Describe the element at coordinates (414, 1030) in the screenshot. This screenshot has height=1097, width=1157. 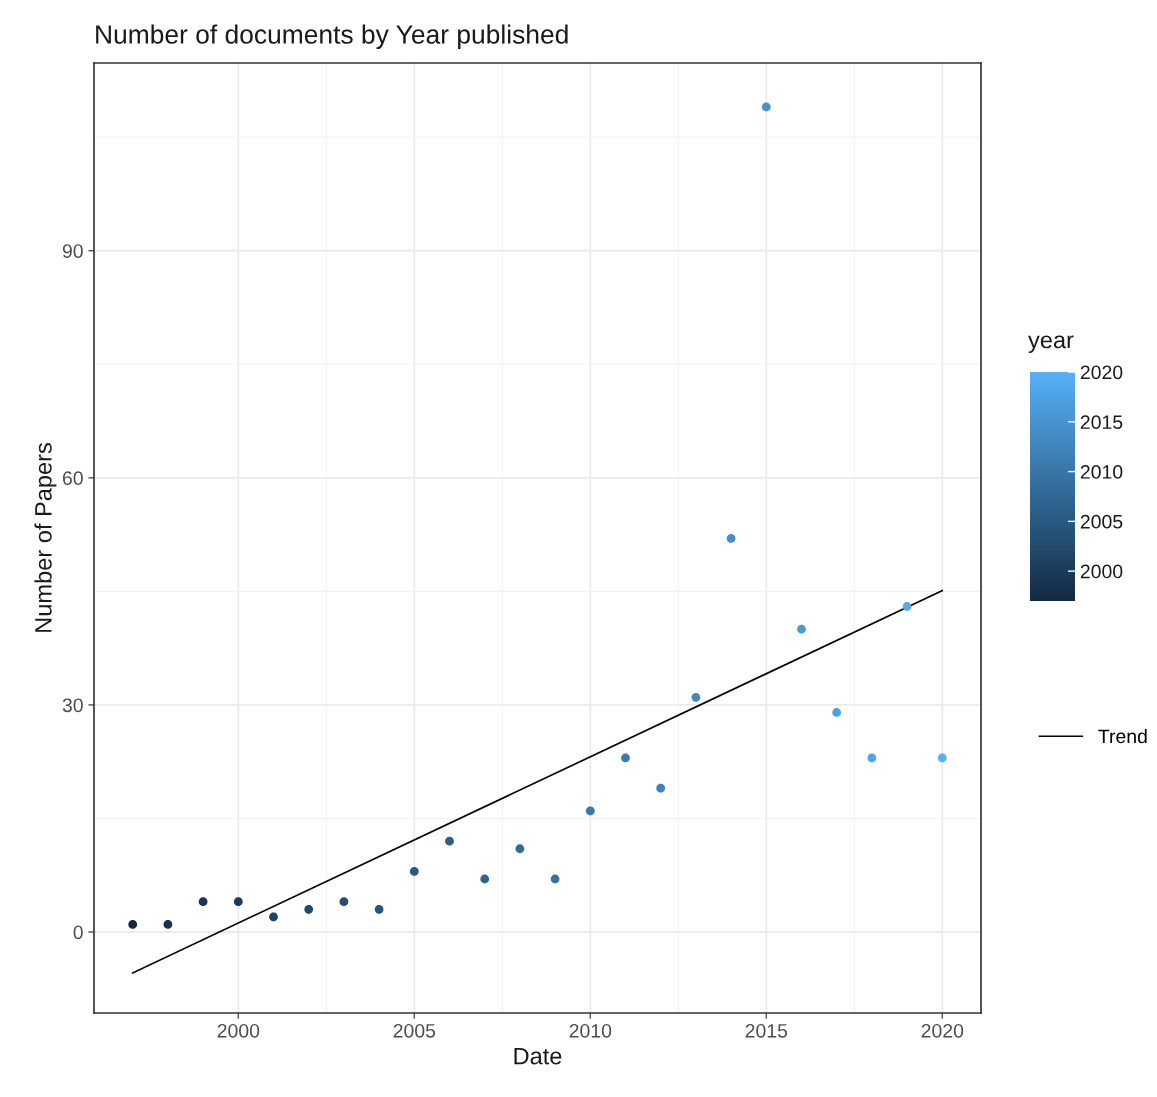
I see `x-tick-label: 2005` at that location.